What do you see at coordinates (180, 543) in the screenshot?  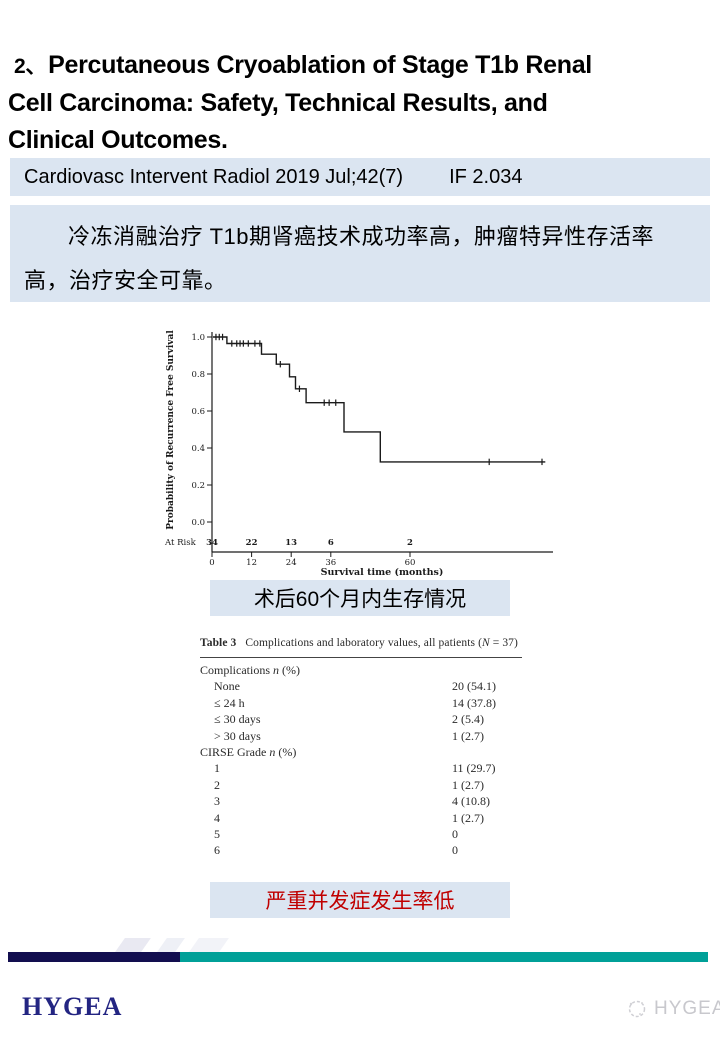 I see `at-risk-label: At Risk` at bounding box center [180, 543].